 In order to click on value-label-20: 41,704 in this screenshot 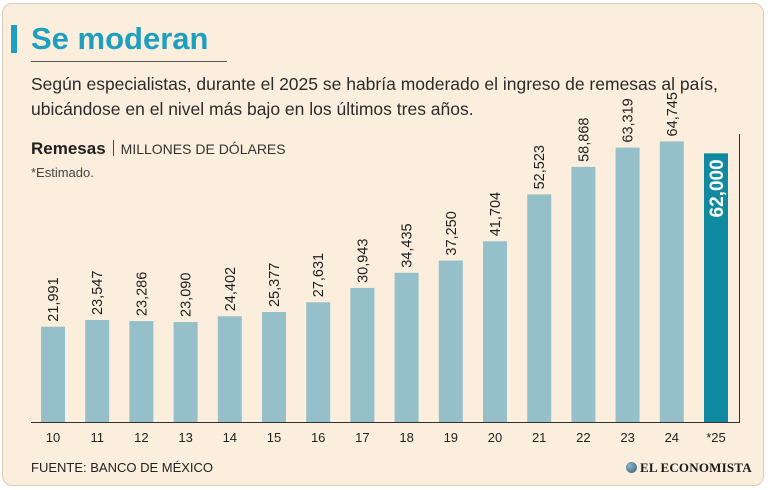, I will do `click(496, 214)`.